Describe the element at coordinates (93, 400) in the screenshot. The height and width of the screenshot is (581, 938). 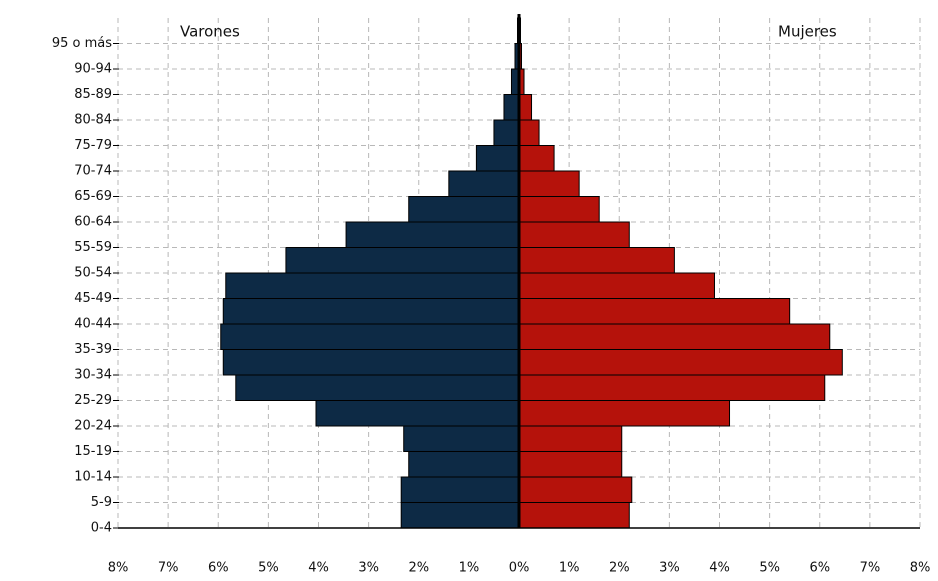
I see `y-tick-label: 25-29` at that location.